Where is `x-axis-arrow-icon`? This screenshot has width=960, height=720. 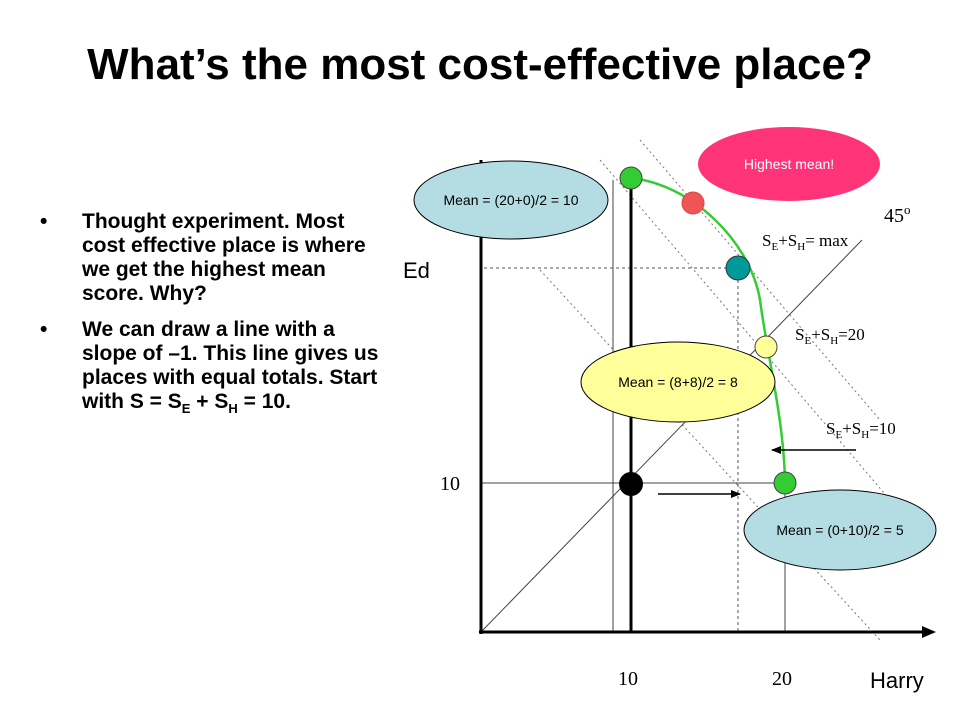 x-axis-arrow-icon is located at coordinates (929, 632).